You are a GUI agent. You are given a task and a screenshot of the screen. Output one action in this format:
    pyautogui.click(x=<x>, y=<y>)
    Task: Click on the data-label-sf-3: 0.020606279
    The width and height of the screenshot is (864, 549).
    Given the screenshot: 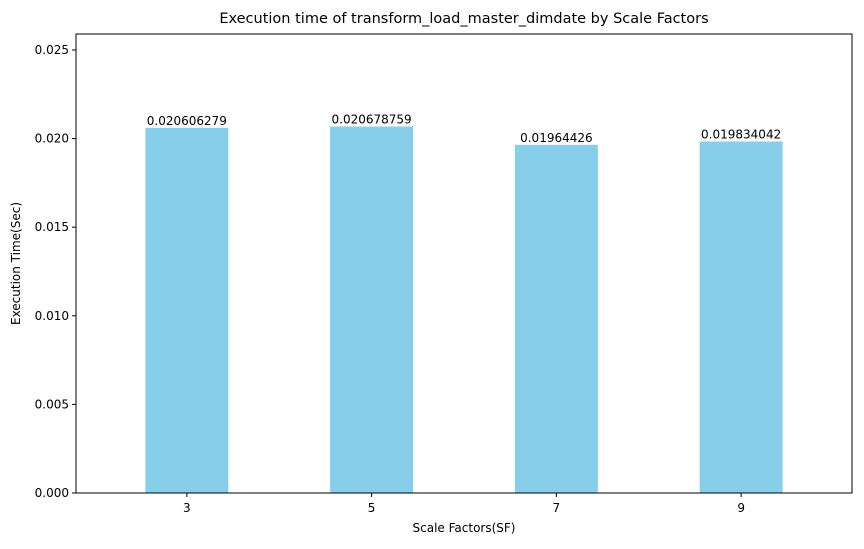 What is the action you would take?
    pyautogui.click(x=187, y=121)
    